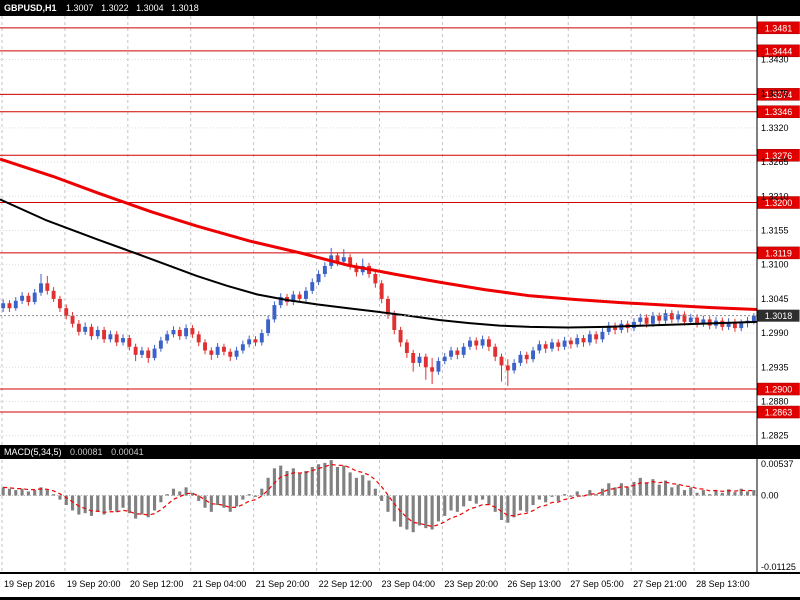 The image size is (800, 600). I want to click on price-tick-label: 1.2990, so click(775, 333).